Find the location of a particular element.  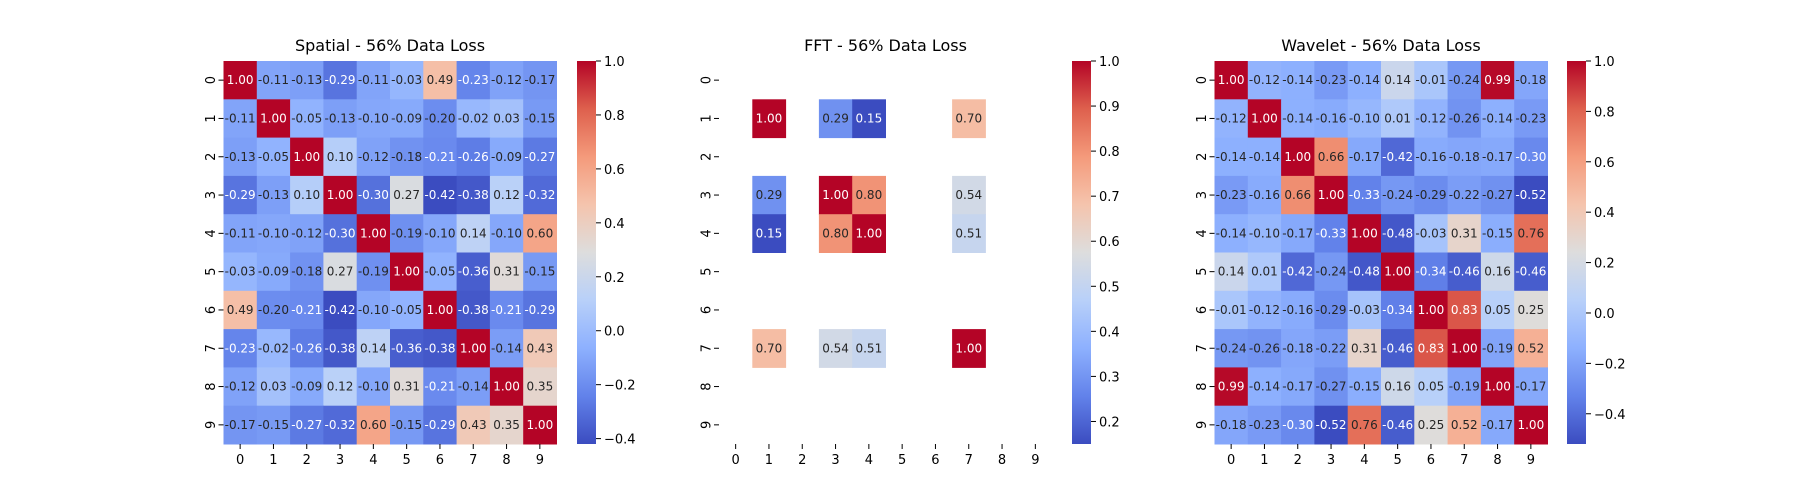

cell-value-label: 0.49 is located at coordinates (440, 80).